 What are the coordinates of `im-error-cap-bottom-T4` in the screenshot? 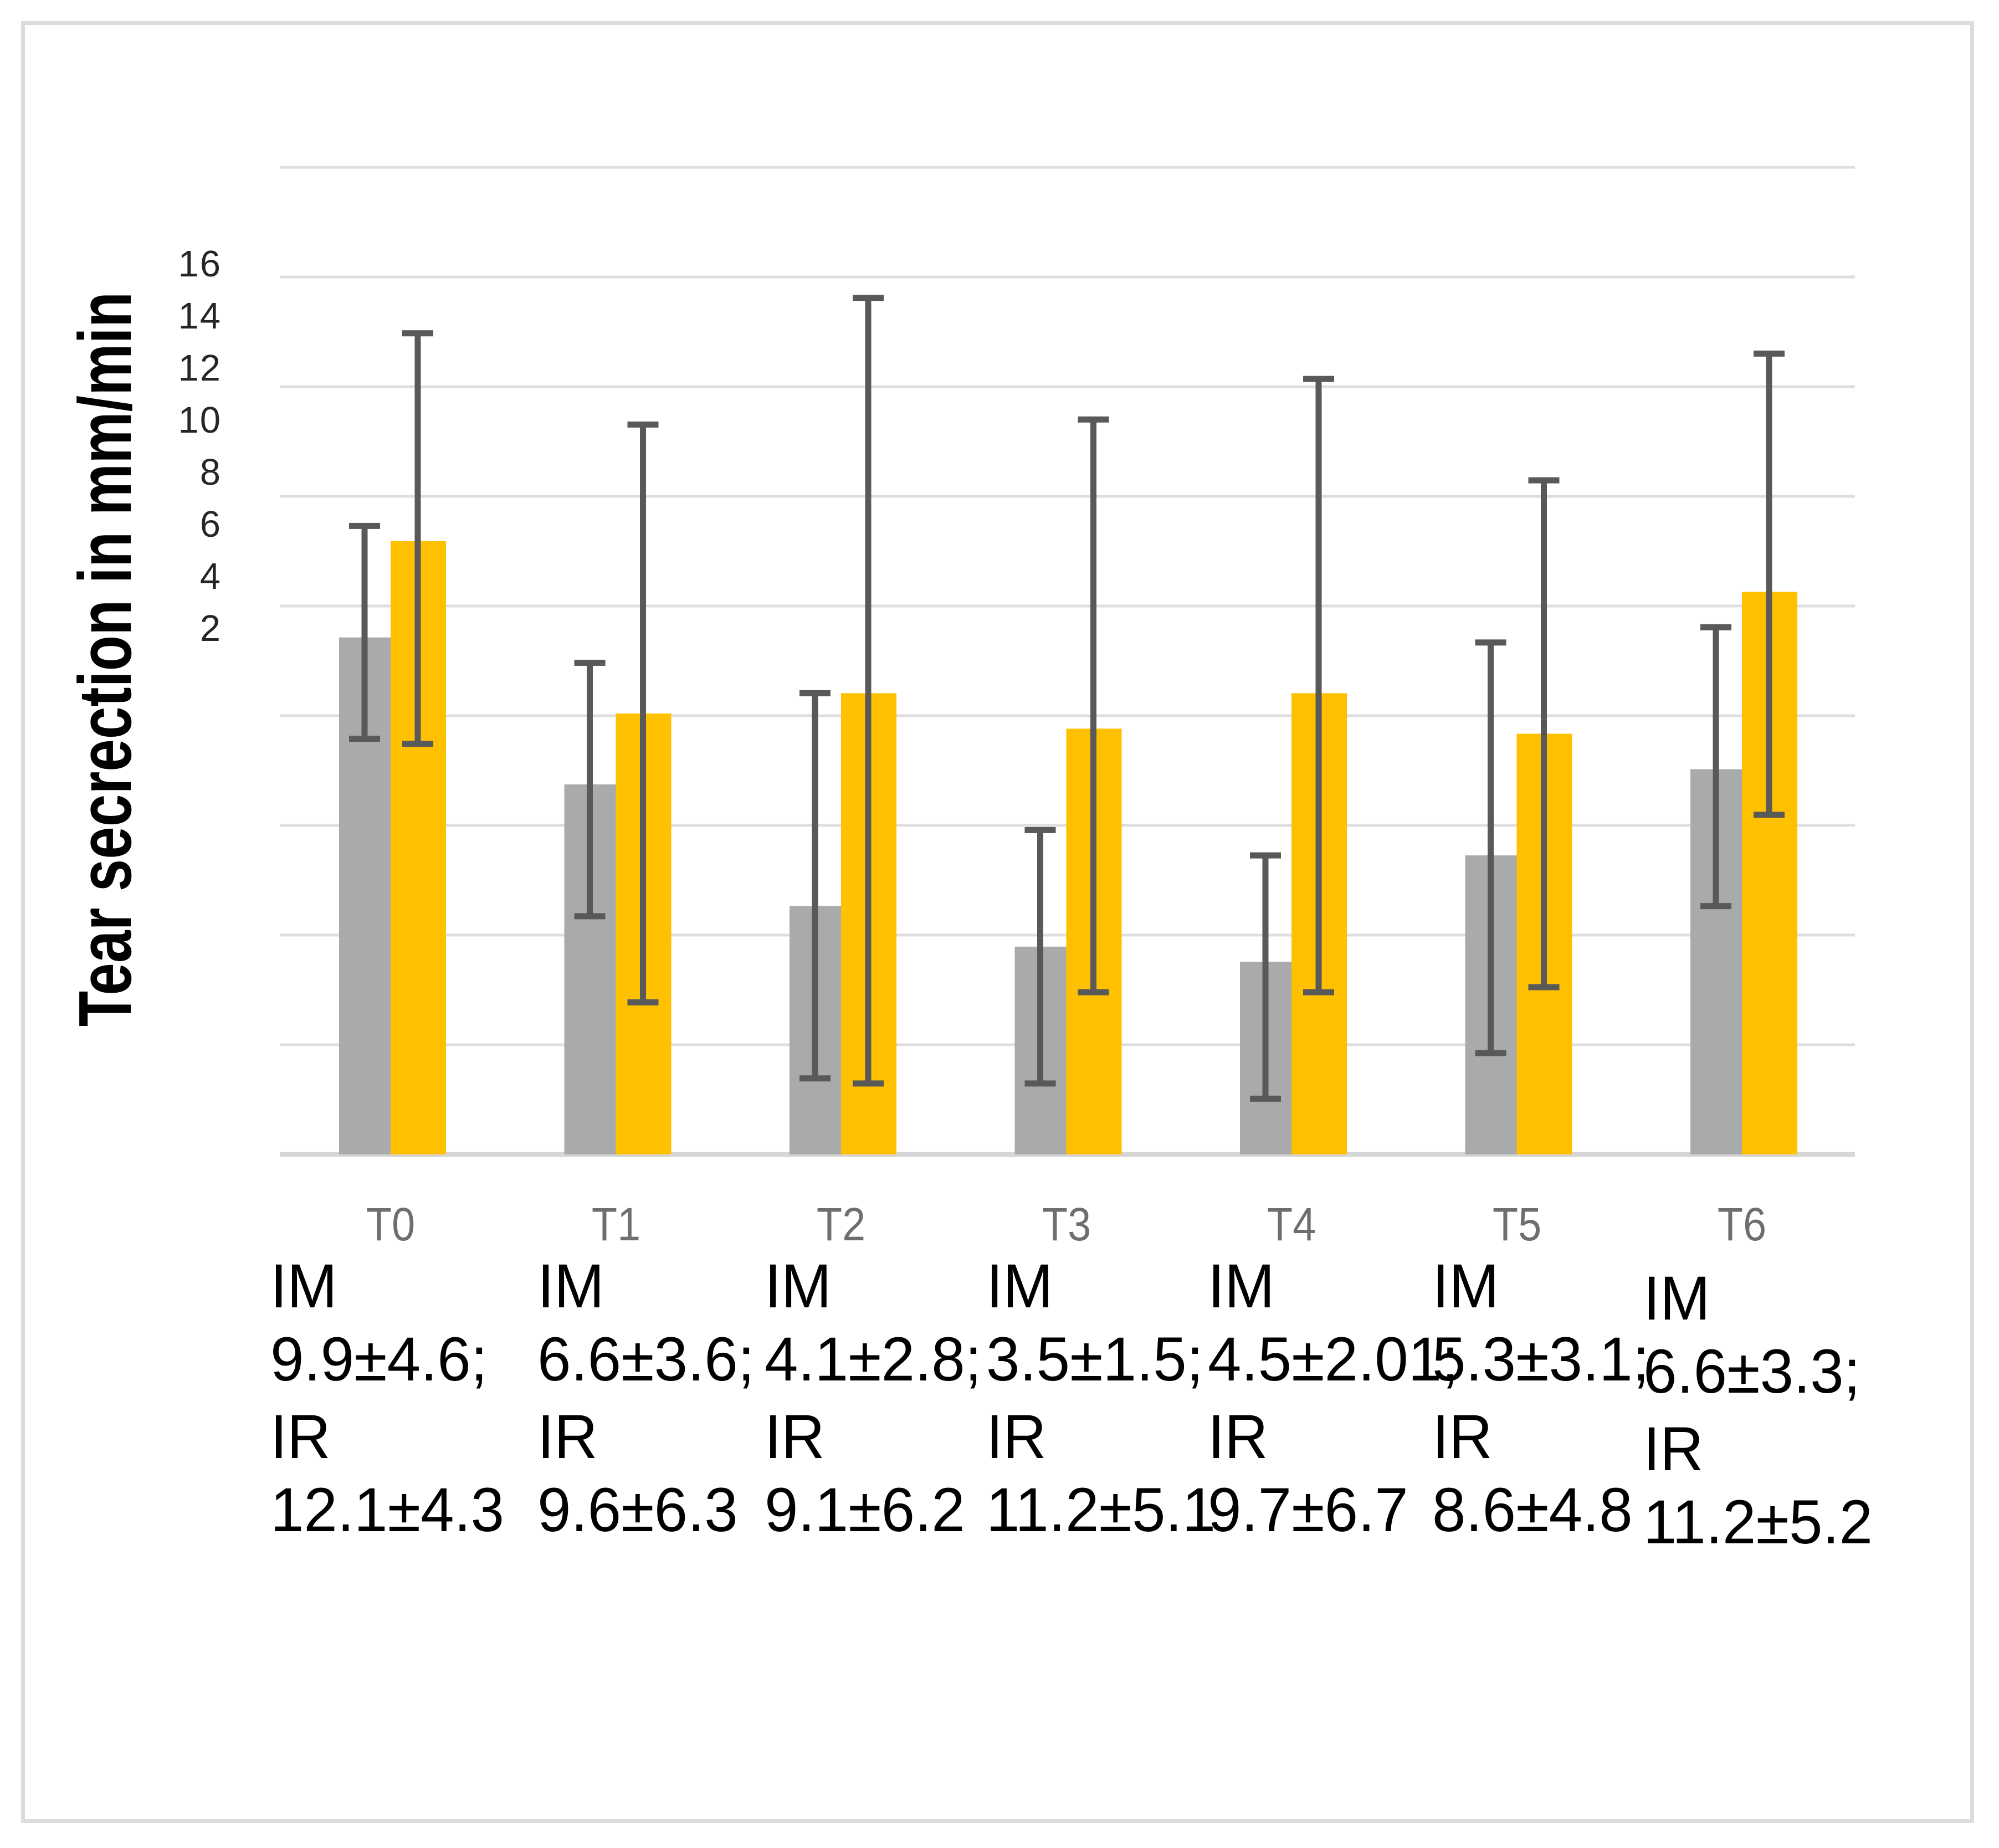 It's located at (1265, 1098).